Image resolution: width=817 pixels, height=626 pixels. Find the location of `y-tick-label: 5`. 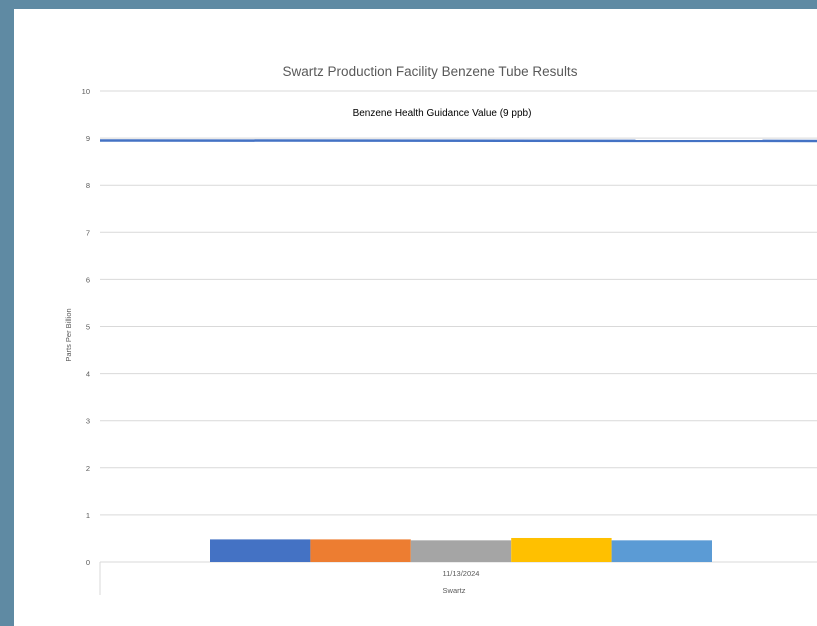

y-tick-label: 5 is located at coordinates (88, 327).